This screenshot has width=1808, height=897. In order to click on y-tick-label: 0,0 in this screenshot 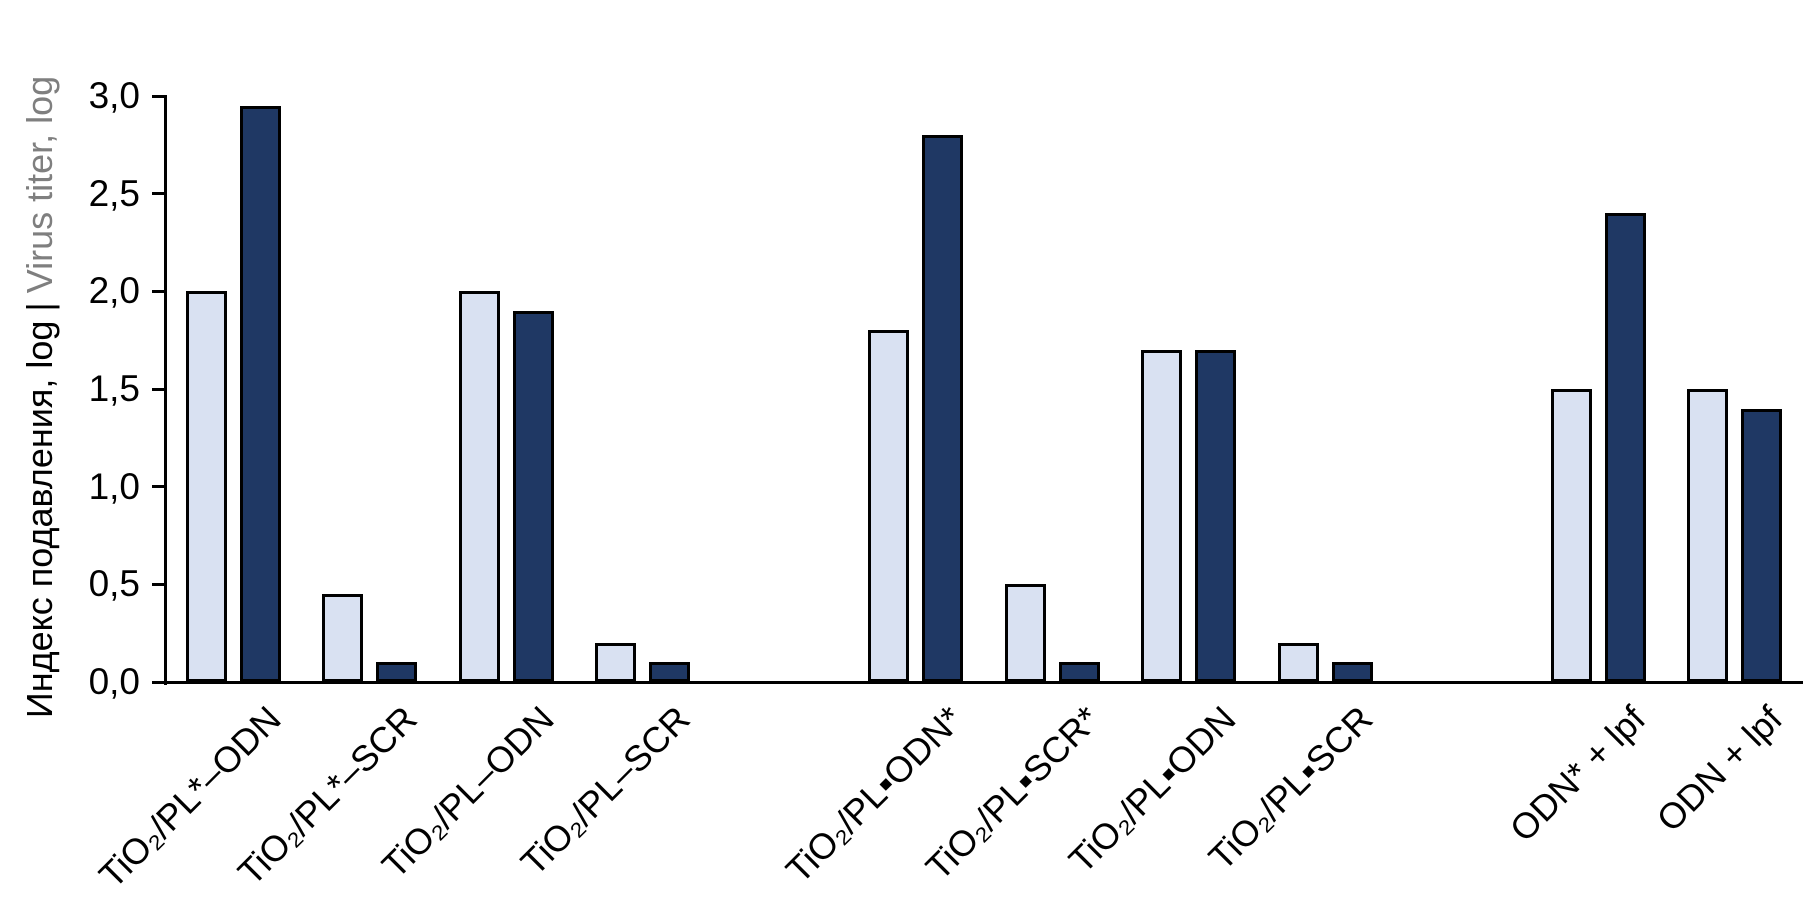, I will do `click(114, 681)`.